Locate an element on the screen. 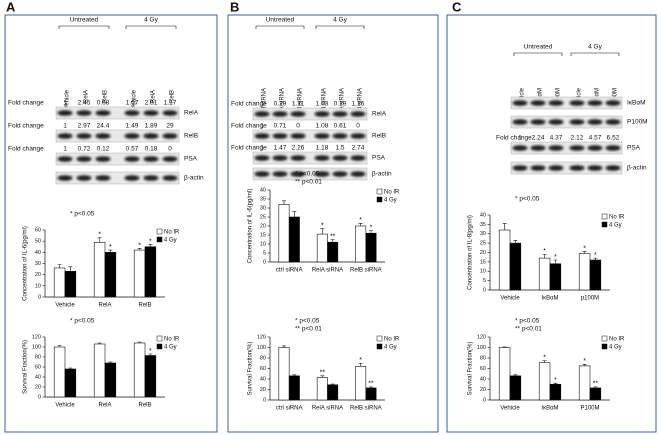 This screenshot has height=435, width=661. band-label: RelA is located at coordinates (379, 114).